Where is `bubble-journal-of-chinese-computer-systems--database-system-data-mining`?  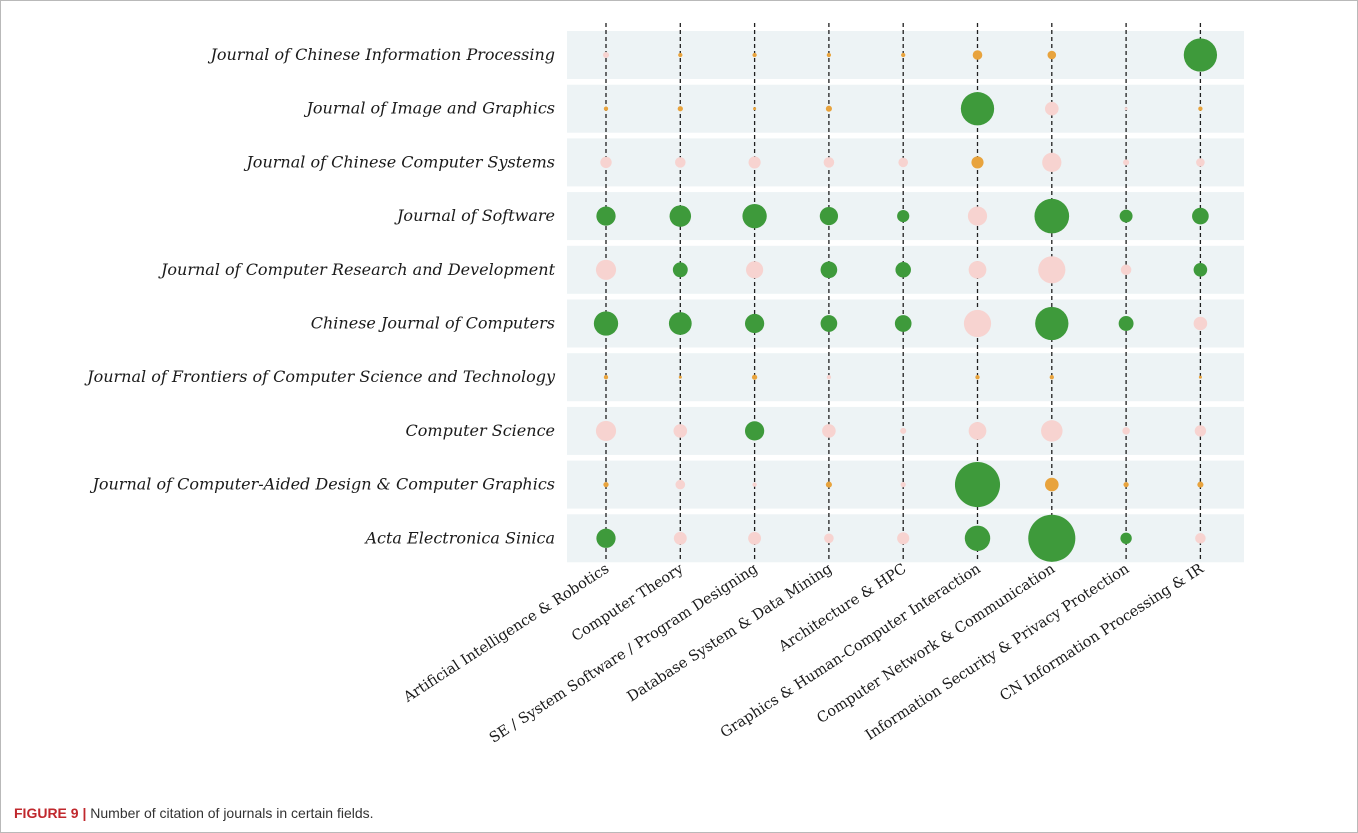 bubble-journal-of-chinese-computer-systems--database-system-data-mining is located at coordinates (829, 162).